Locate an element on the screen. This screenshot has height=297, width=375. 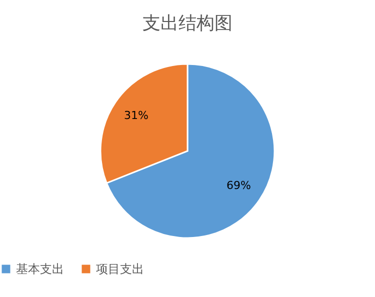
data-label: 31% is located at coordinates (136, 115).